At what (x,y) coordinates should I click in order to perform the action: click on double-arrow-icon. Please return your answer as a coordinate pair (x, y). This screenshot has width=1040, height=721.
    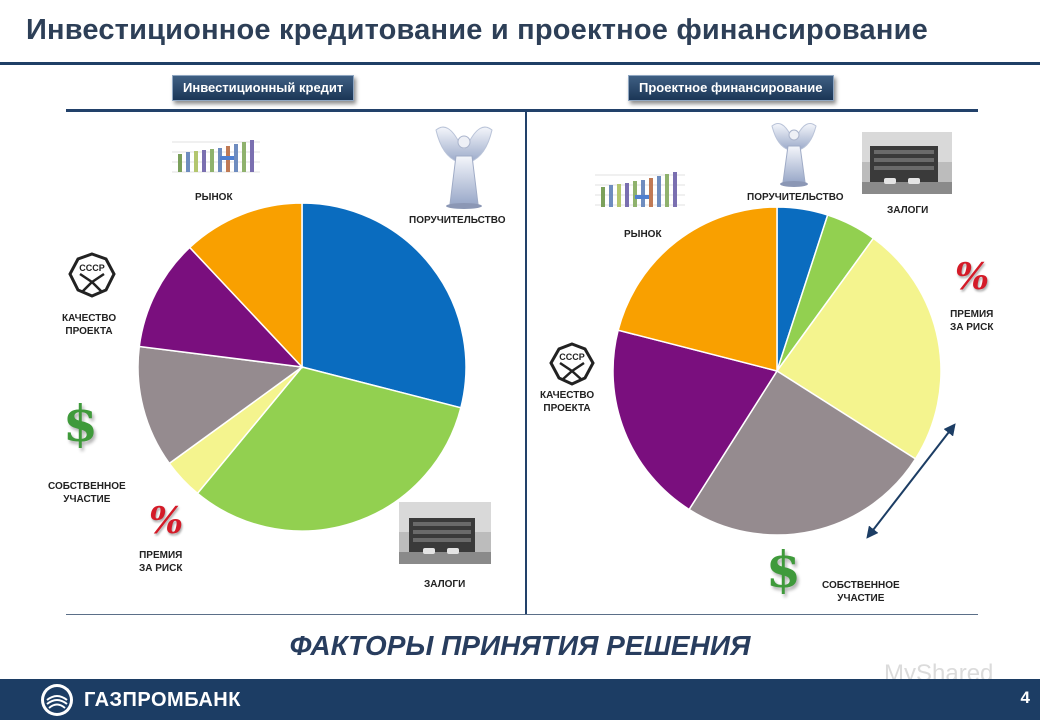
    Looking at the image, I should click on (911, 481).